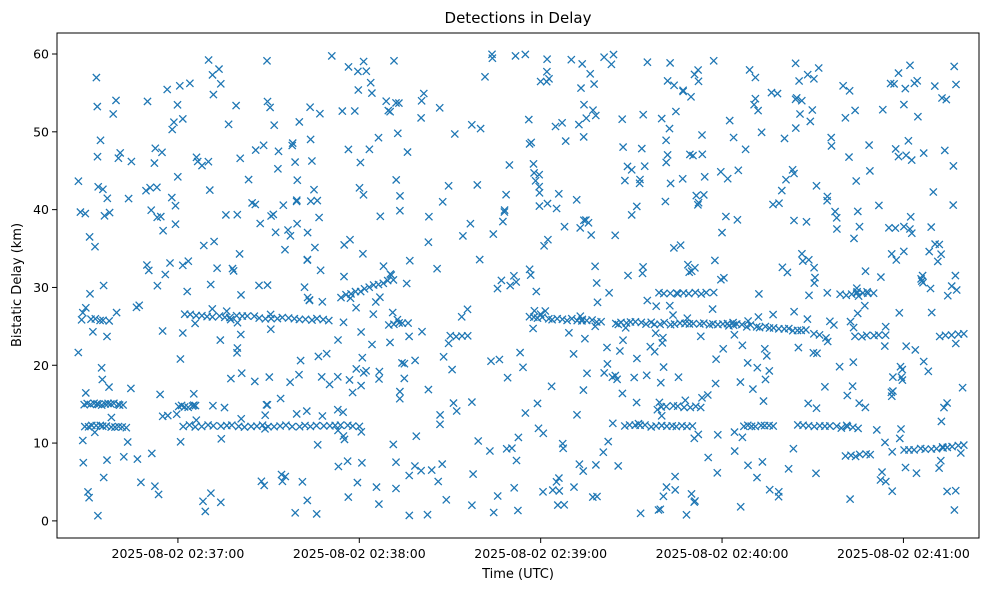 The height and width of the screenshot is (590, 989). I want to click on y-tick-label: 60, so click(41, 54).